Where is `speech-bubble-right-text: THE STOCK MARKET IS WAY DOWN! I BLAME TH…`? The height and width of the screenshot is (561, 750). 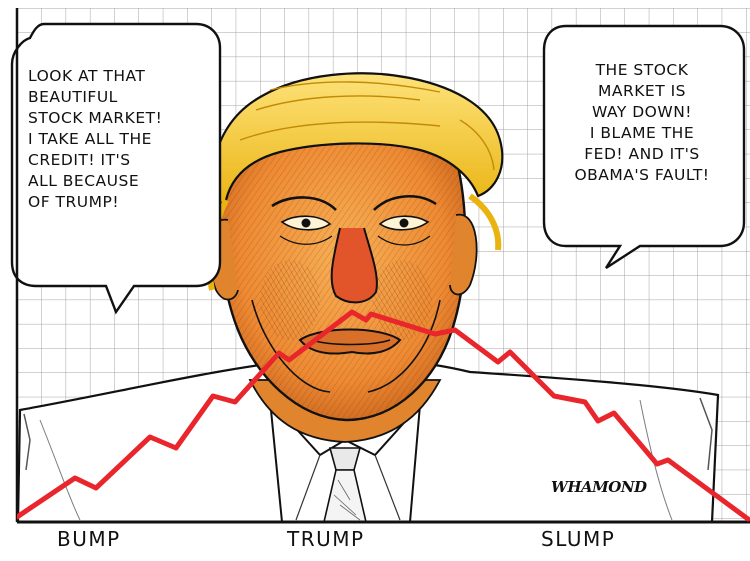 speech-bubble-right-text: THE STOCK MARKET IS WAY DOWN! I BLAME TH… is located at coordinates (642, 123).